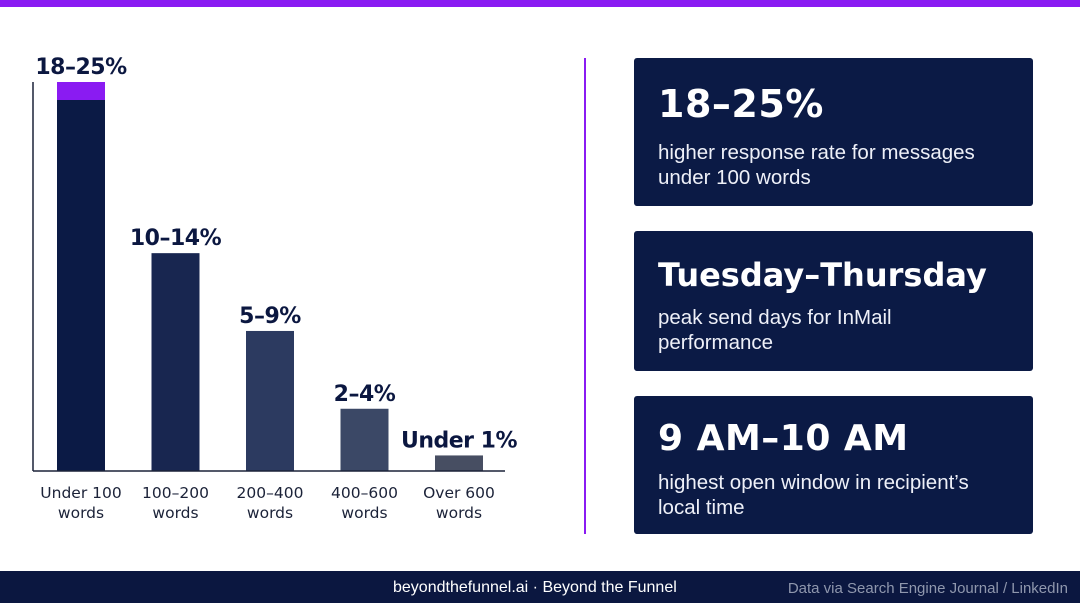  I want to click on bar-value-label: 2–4%, so click(365, 394).